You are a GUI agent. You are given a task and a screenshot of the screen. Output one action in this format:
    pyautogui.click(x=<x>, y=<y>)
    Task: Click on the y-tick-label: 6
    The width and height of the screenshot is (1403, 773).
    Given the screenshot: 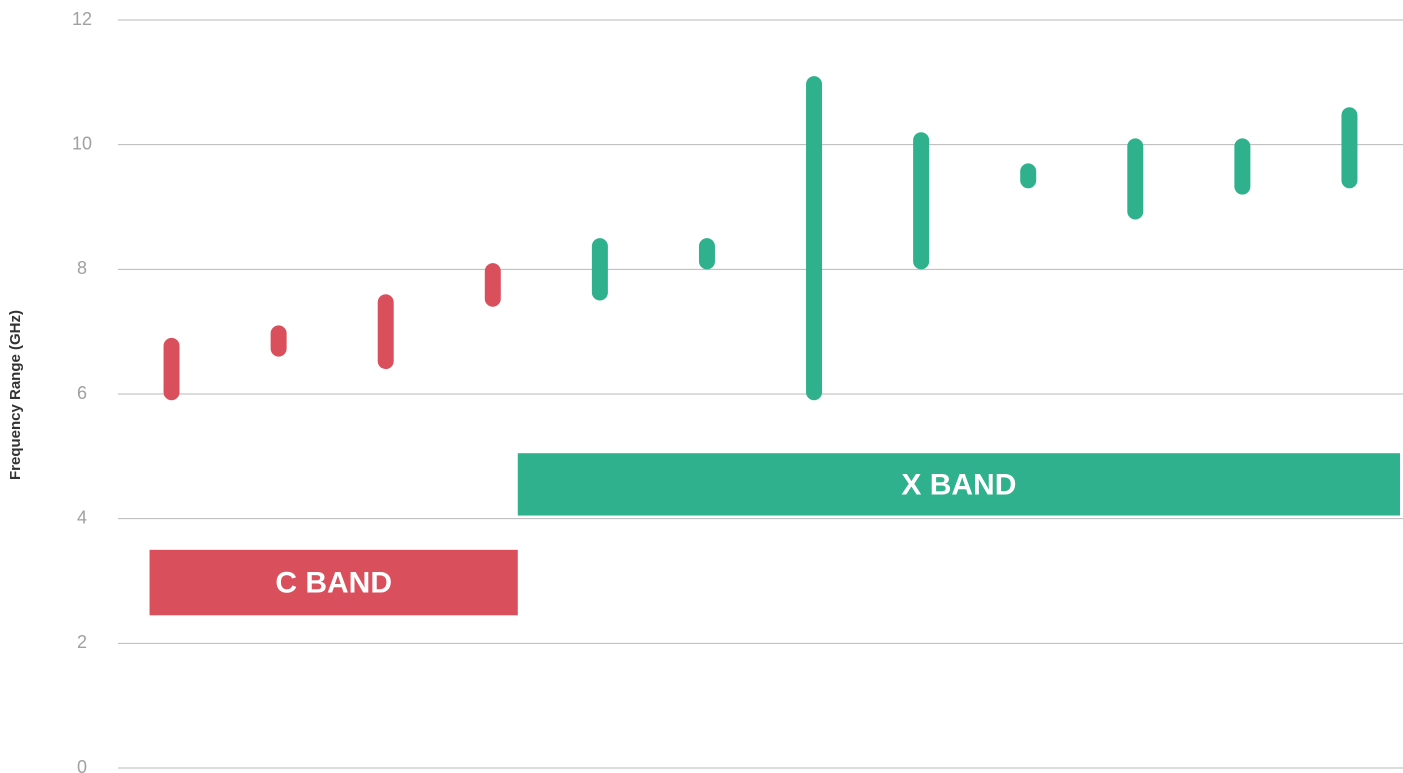 What is the action you would take?
    pyautogui.click(x=82, y=393)
    